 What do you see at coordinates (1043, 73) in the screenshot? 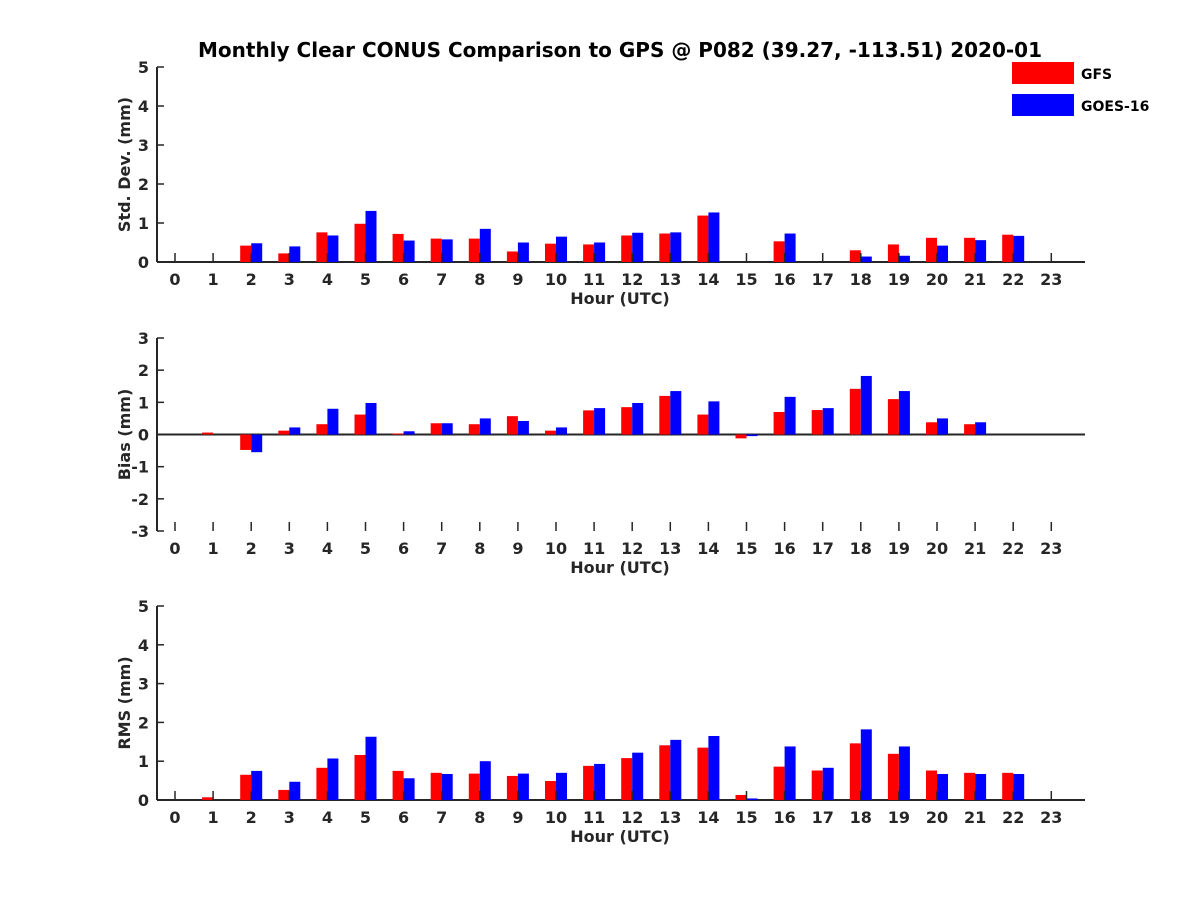
I see `legend-swatch-gfs` at bounding box center [1043, 73].